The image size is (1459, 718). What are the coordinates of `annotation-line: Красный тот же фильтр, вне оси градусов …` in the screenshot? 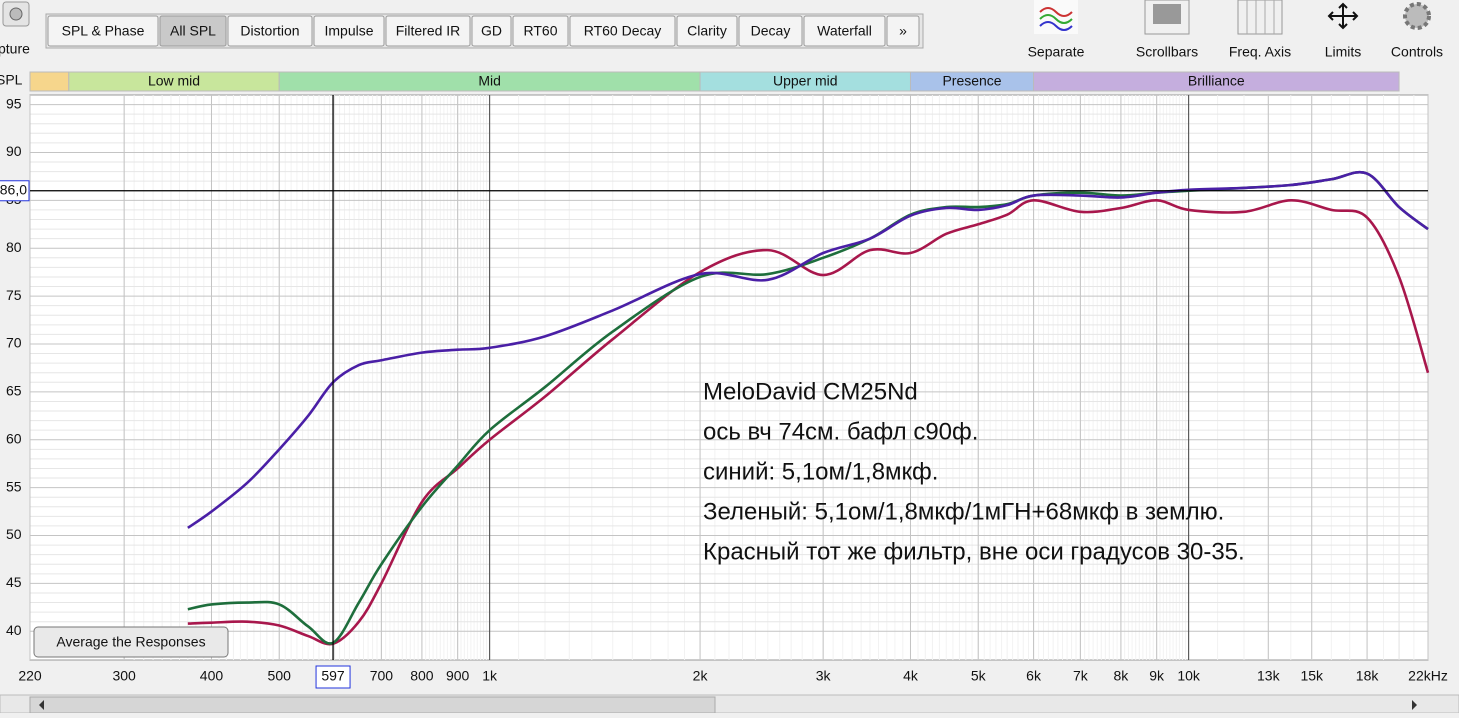 It's located at (974, 551).